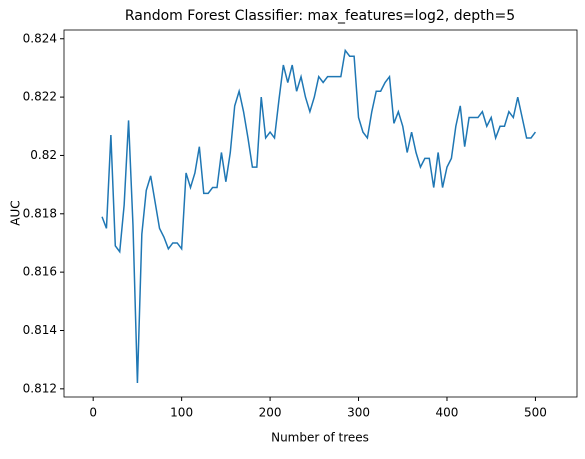 This screenshot has width=585, height=459. Describe the element at coordinates (181, 413) in the screenshot. I see `x-tick-label: 100` at that location.